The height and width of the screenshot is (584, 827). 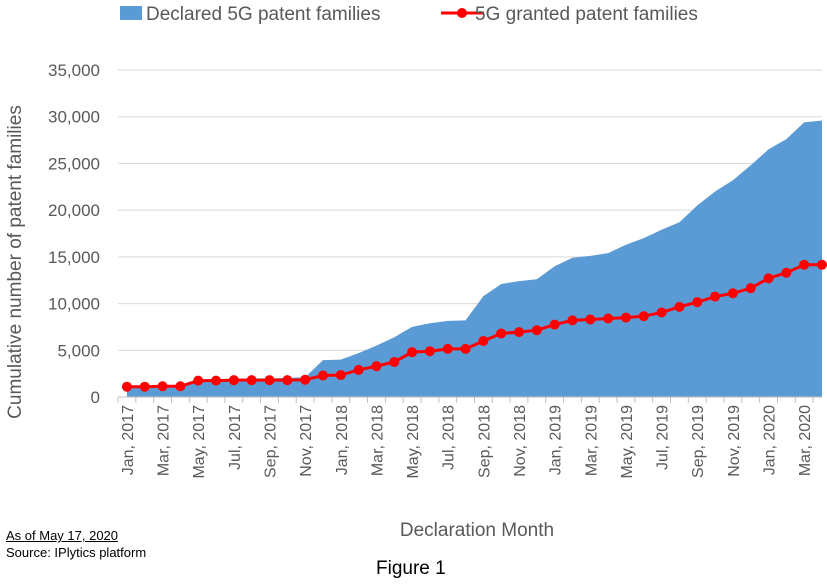 I want to click on x-tick-label: May, 2017, so click(x=199, y=442).